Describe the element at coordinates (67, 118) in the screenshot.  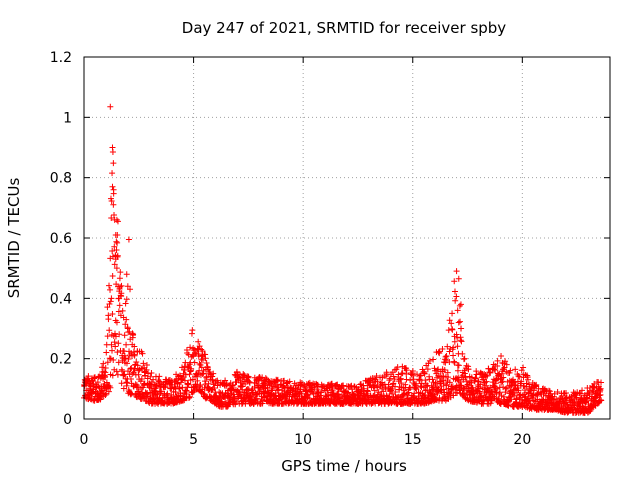
I see `y-tick-label: 1` at that location.